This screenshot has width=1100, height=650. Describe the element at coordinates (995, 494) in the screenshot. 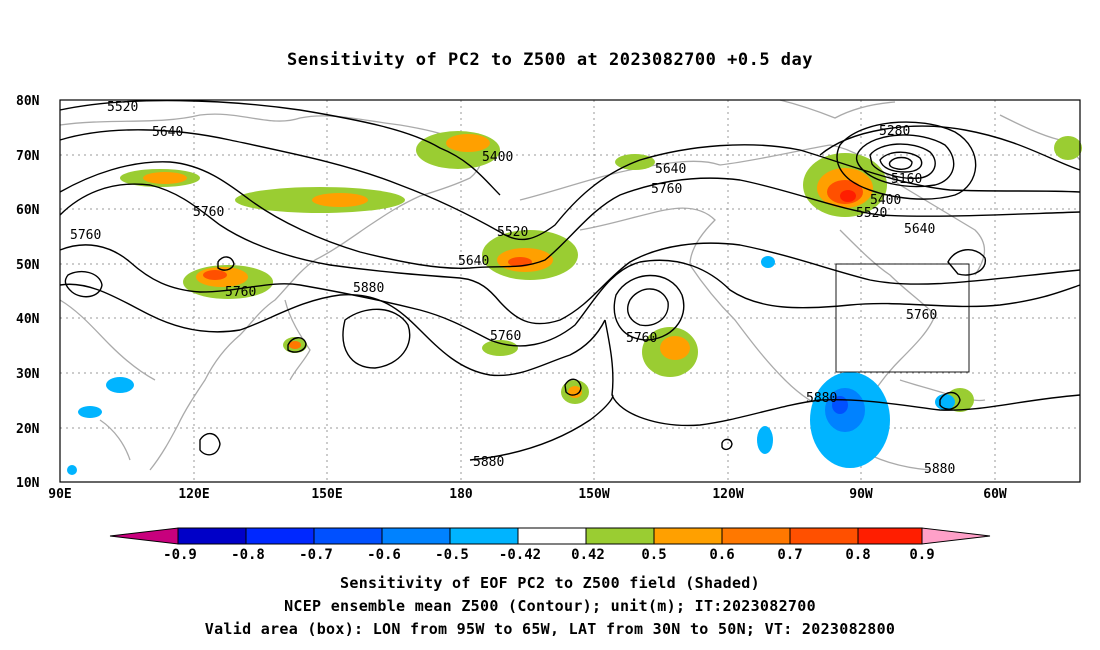

I see `lon-tick-label: 60W` at that location.